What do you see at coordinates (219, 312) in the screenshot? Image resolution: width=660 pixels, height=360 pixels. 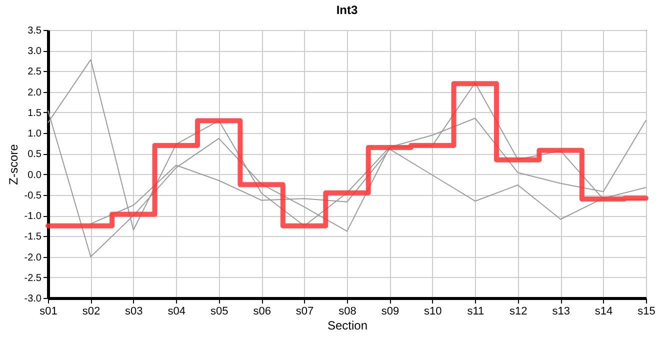 I see `x-tick-label: s05` at bounding box center [219, 312].